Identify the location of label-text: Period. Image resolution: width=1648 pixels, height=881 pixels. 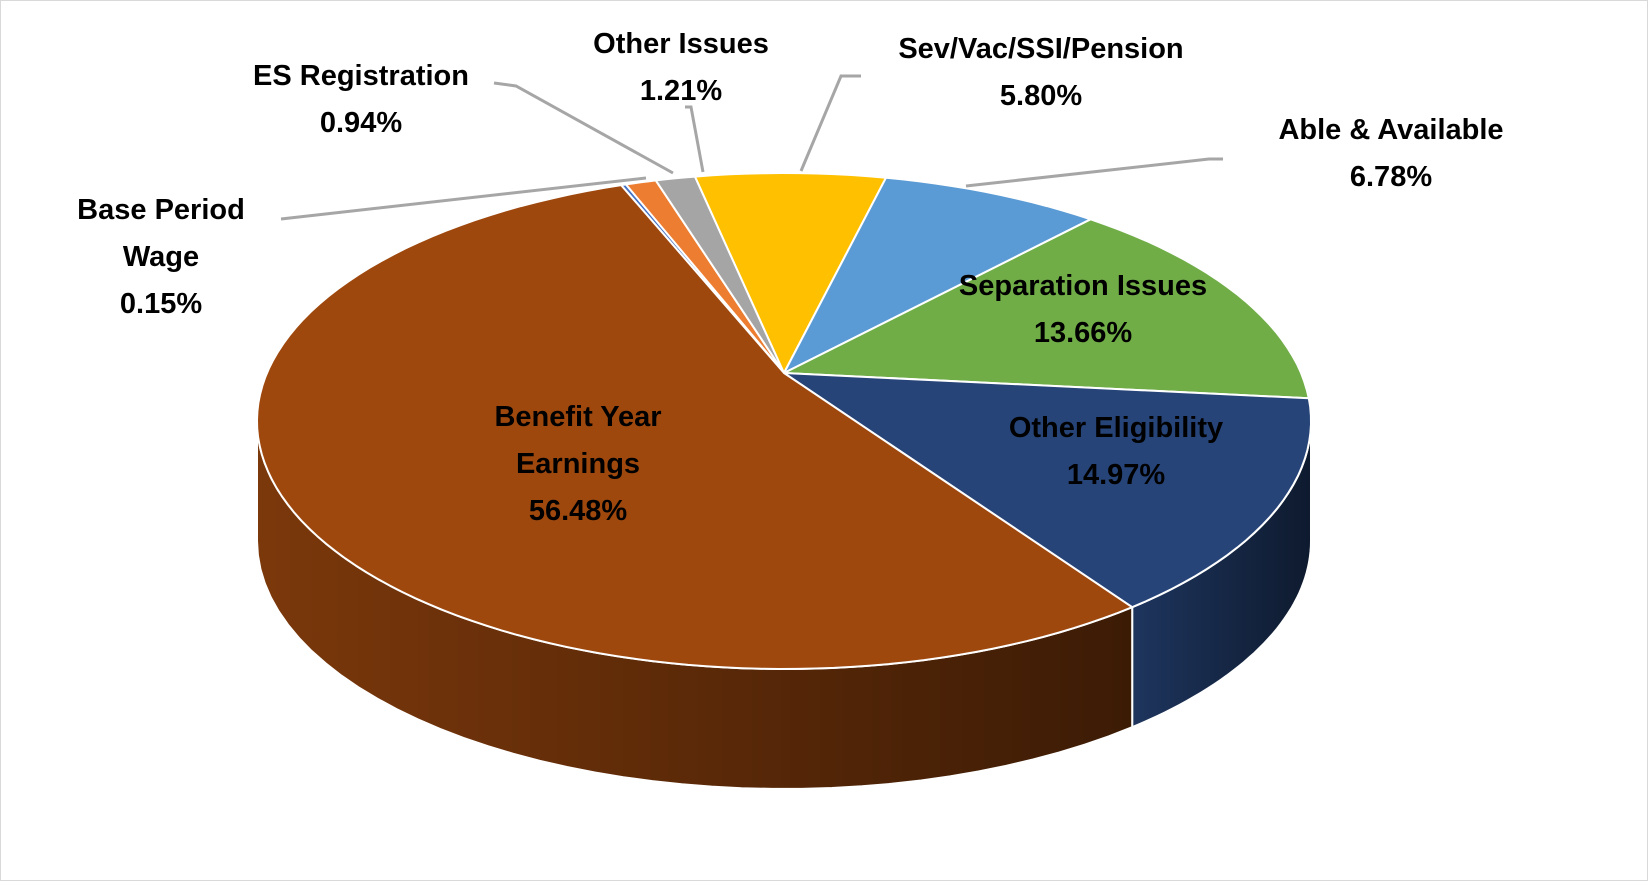
(199, 210).